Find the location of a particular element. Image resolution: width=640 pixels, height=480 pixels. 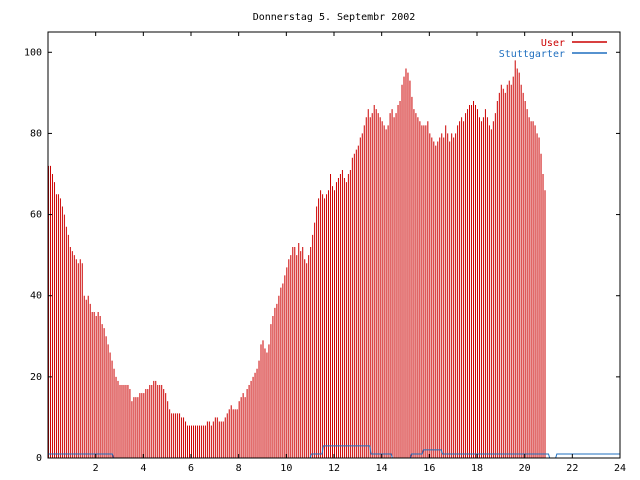

legend-label-user: User is located at coordinates (553, 43).